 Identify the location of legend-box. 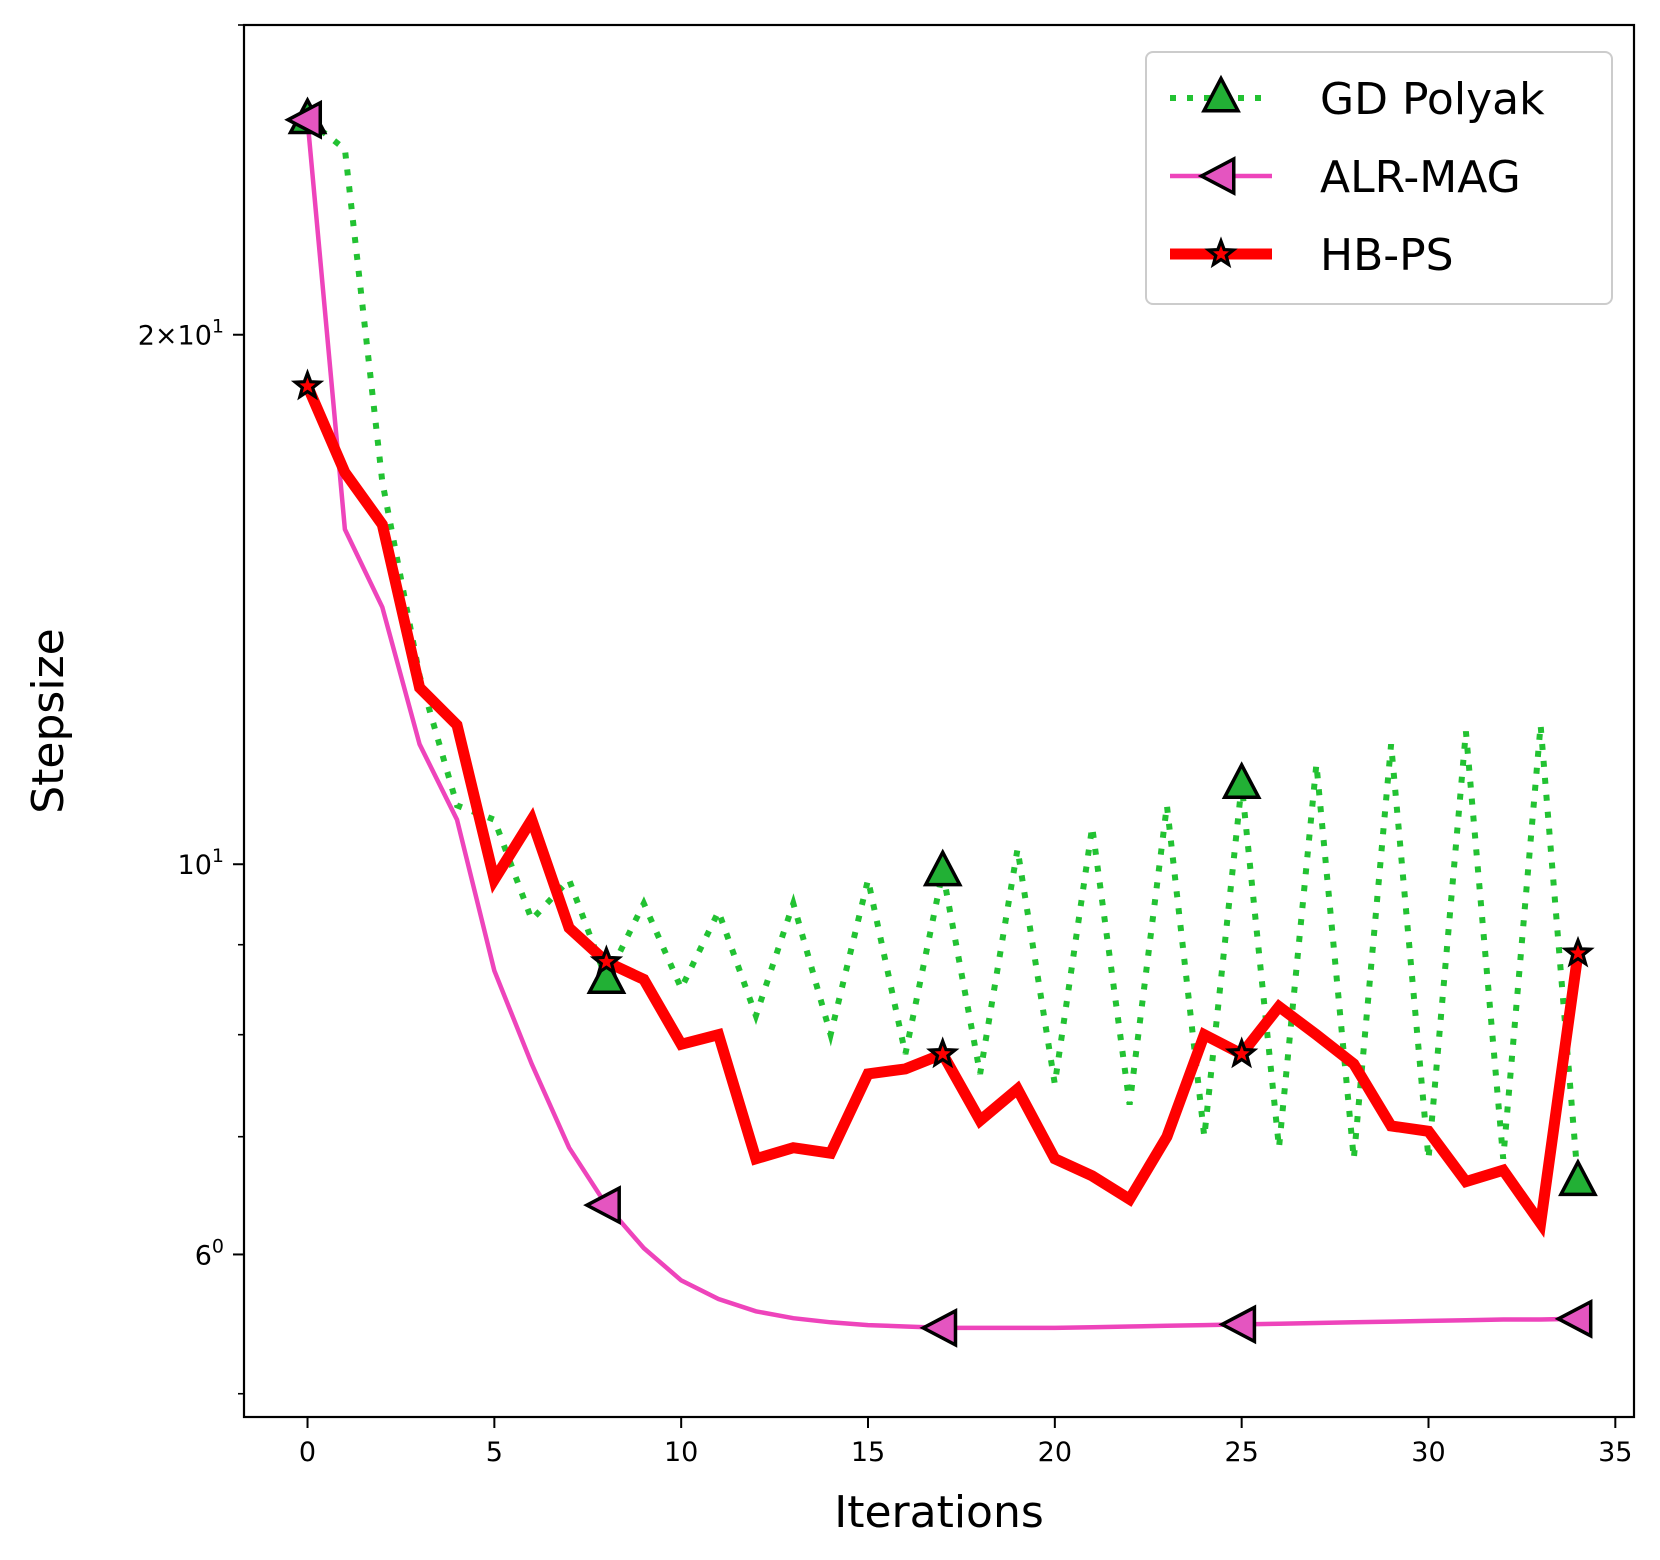
(1379, 178).